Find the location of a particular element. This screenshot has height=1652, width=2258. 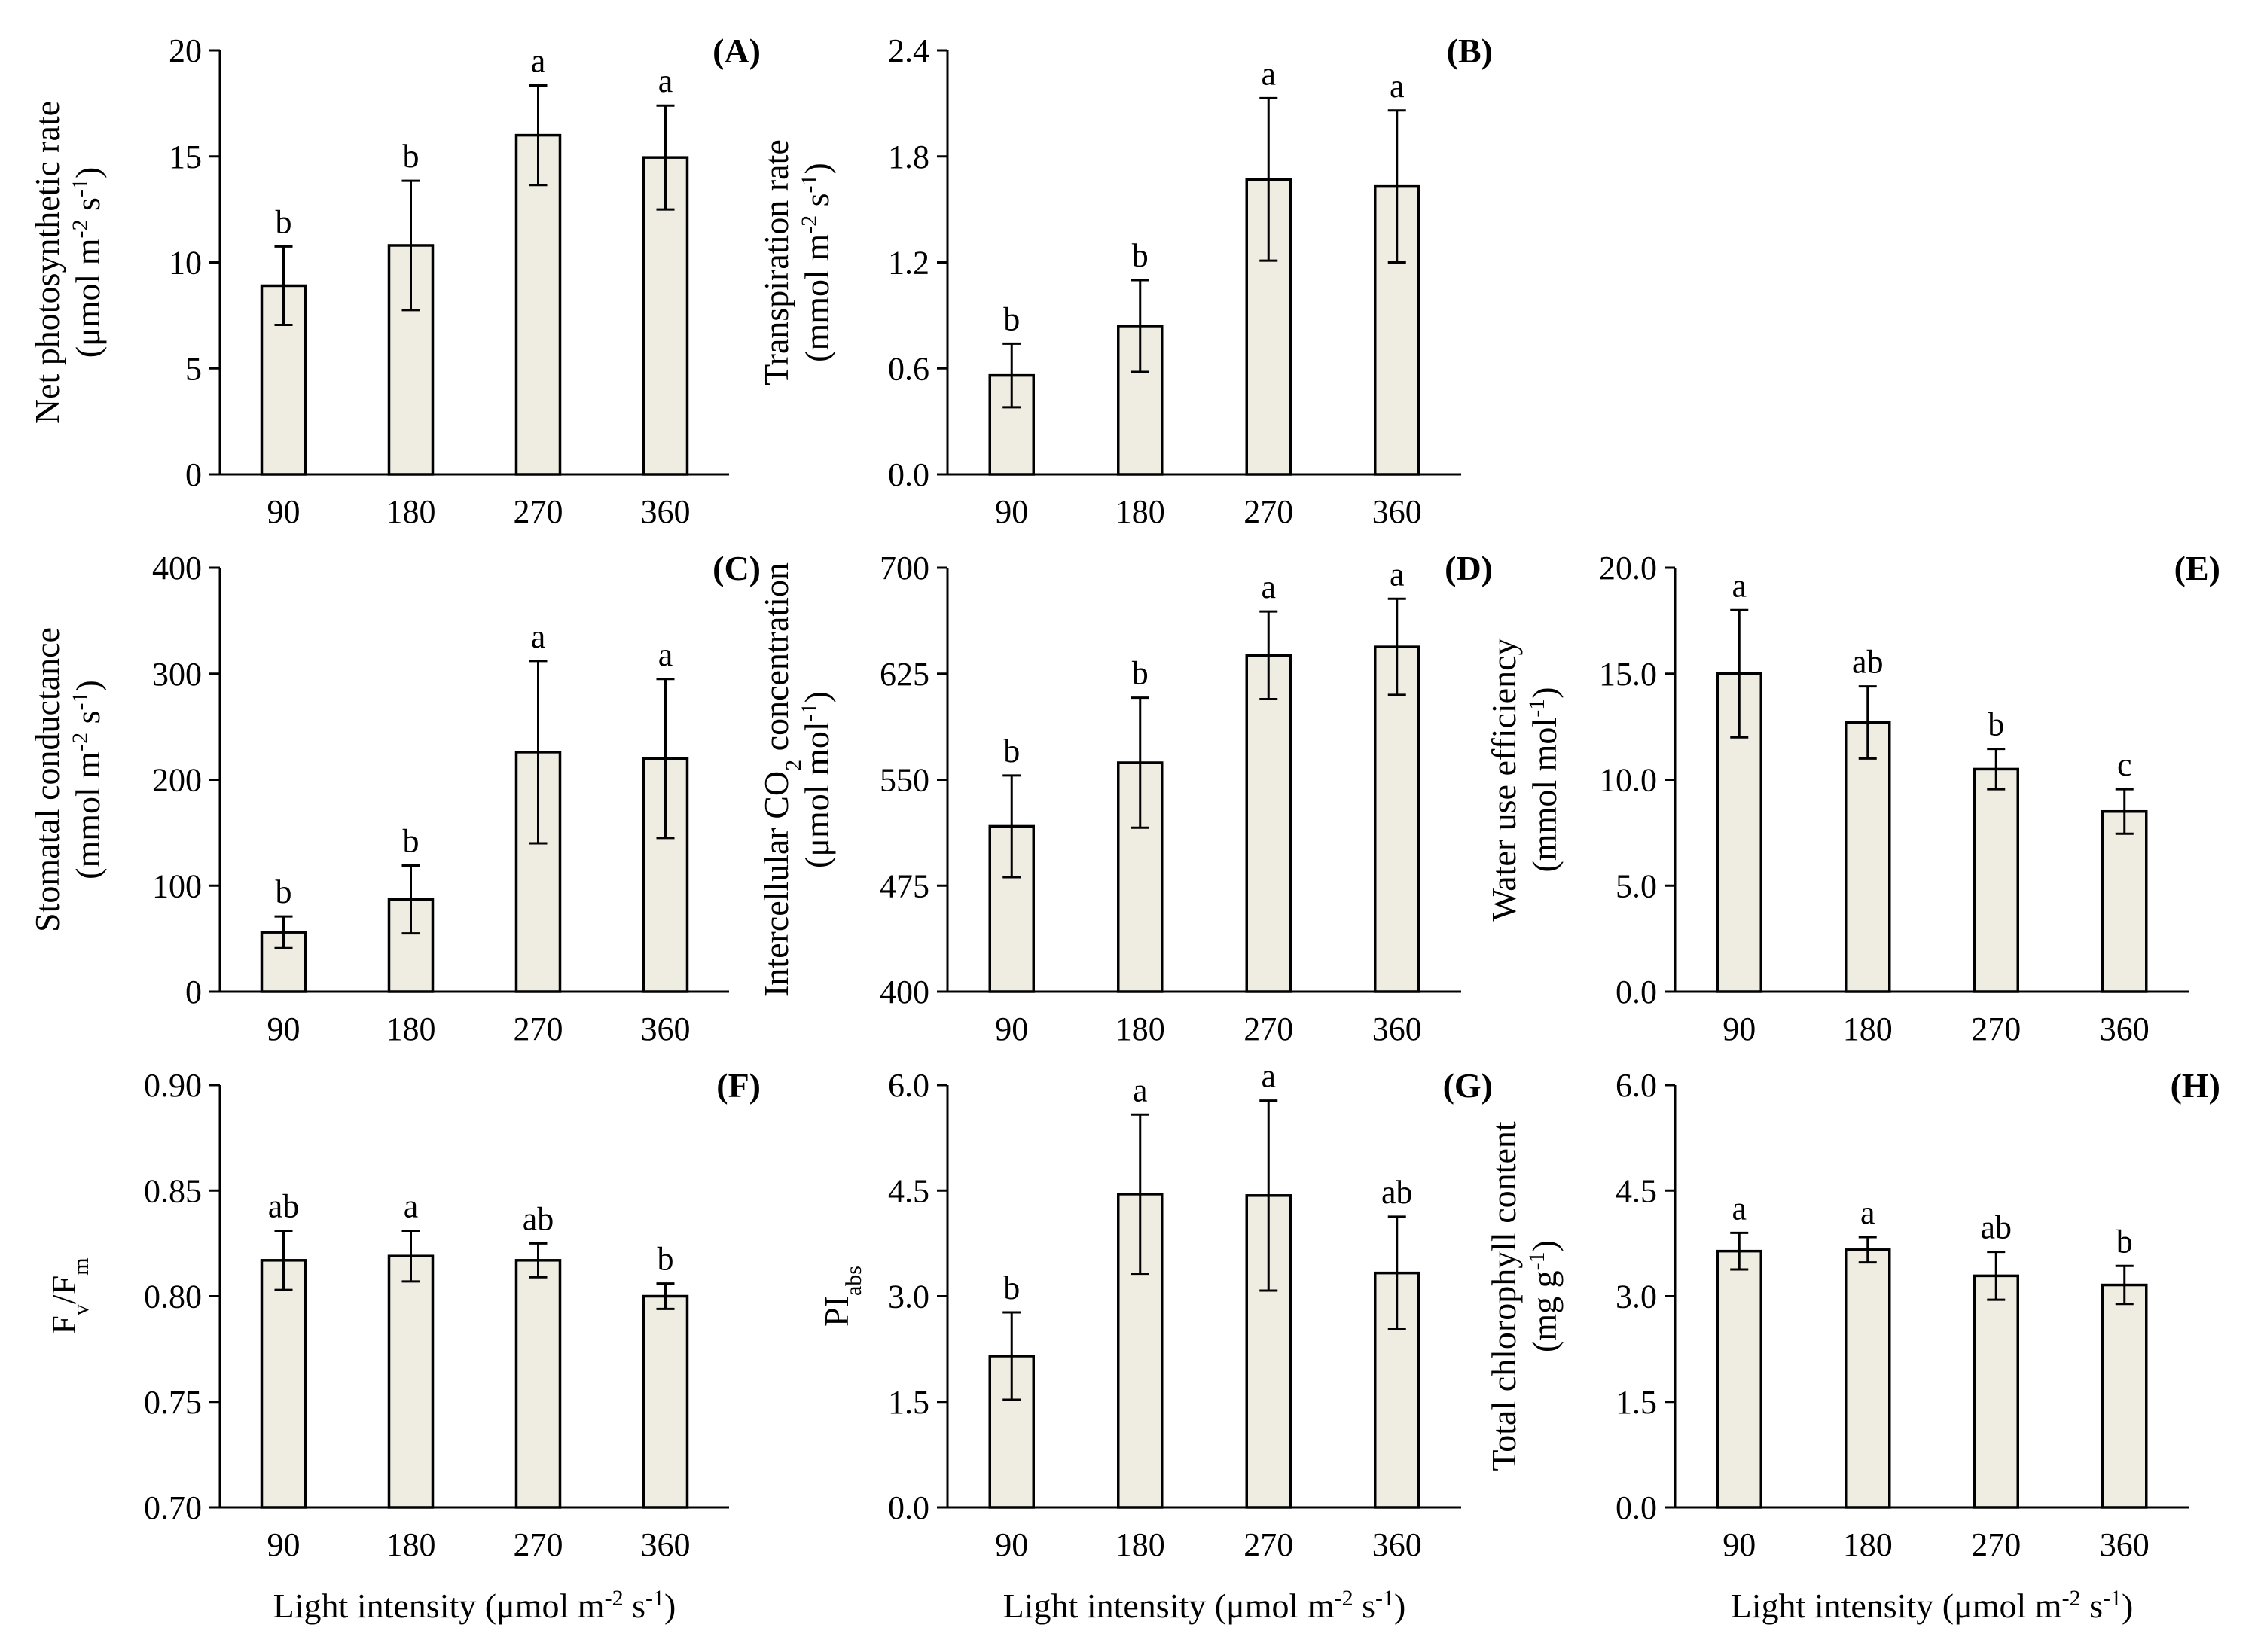

y-tick-label: 550 is located at coordinates (905, 781).